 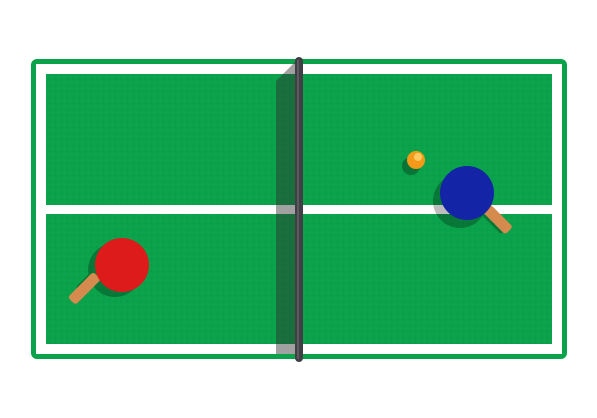 I want to click on red-paddle-blade, so click(x=122, y=265).